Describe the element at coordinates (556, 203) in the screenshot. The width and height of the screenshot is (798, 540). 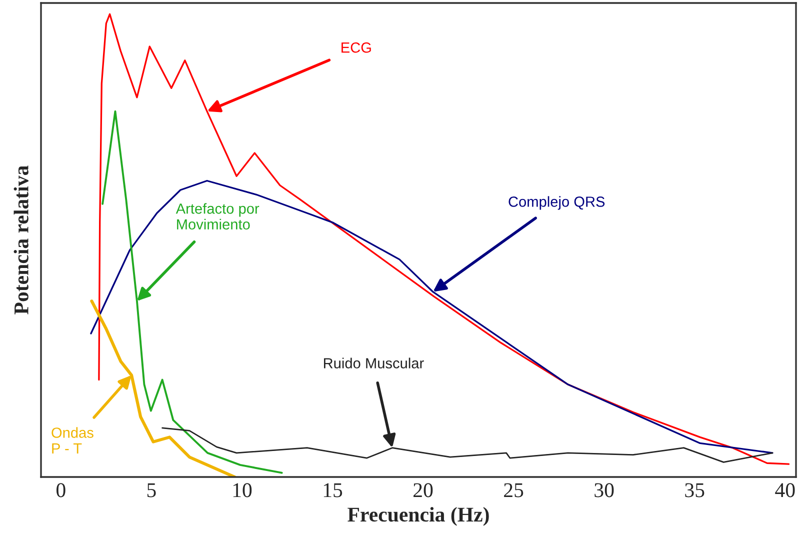
I see `text: Complejo QRS` at that location.